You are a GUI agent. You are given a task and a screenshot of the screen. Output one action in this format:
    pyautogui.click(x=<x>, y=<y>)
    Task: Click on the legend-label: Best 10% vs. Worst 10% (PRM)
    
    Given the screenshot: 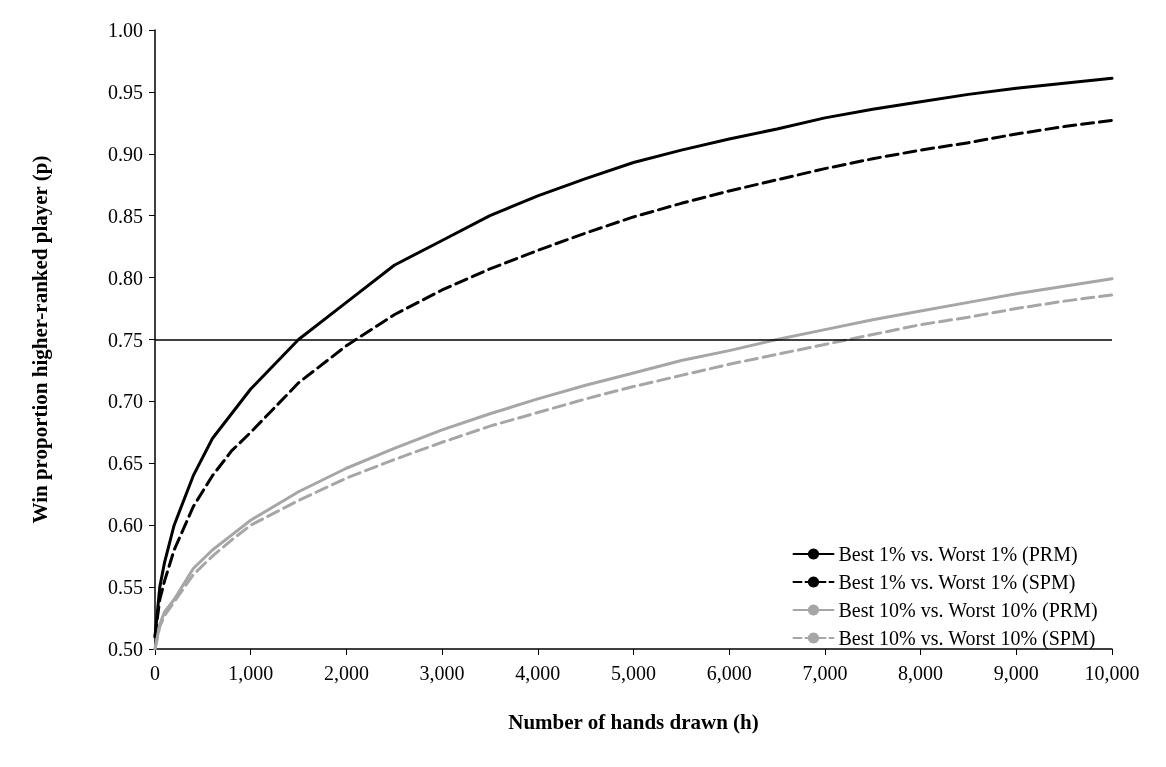 What is the action you would take?
    pyautogui.click(x=968, y=610)
    